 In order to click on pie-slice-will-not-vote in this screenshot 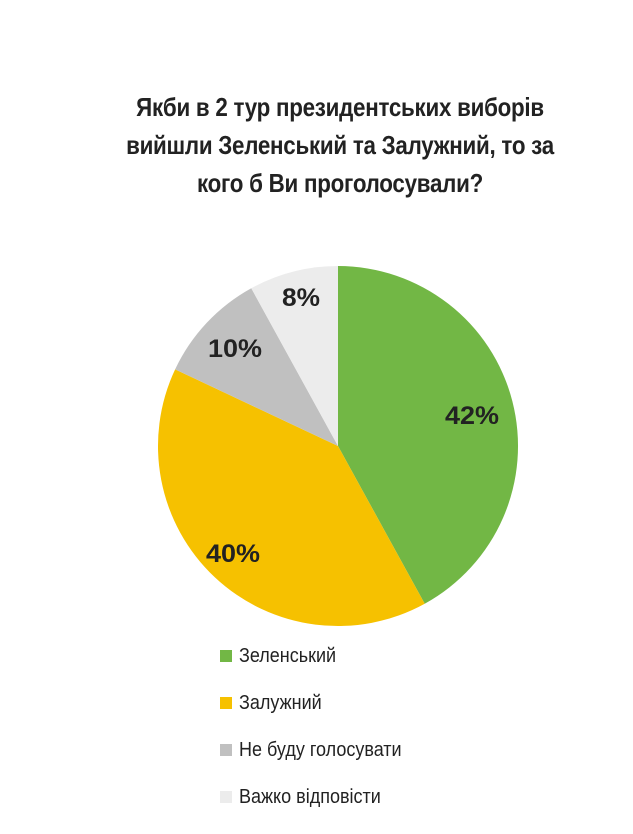, I will do `click(256, 367)`.